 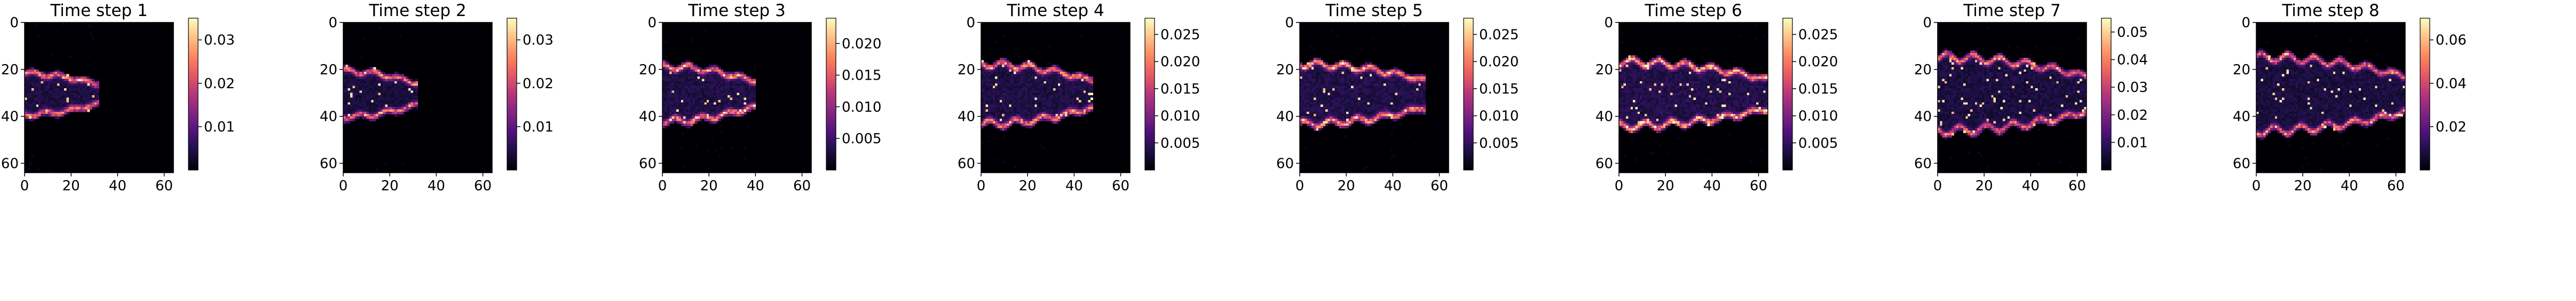 What do you see at coordinates (1499, 117) in the screenshot?
I see `colorbar-tick-label: 0.010` at bounding box center [1499, 117].